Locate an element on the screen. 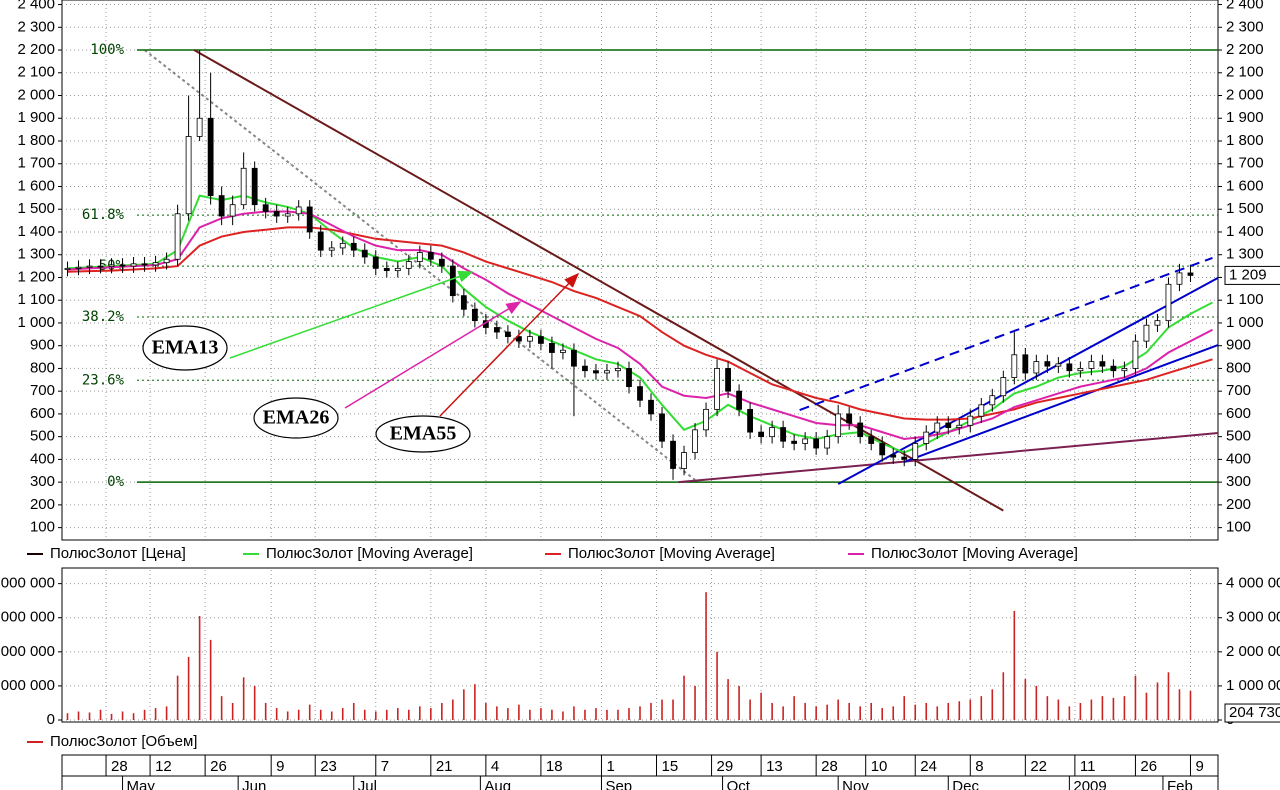  y-tick-label-right: 1 400 is located at coordinates (1245, 231).